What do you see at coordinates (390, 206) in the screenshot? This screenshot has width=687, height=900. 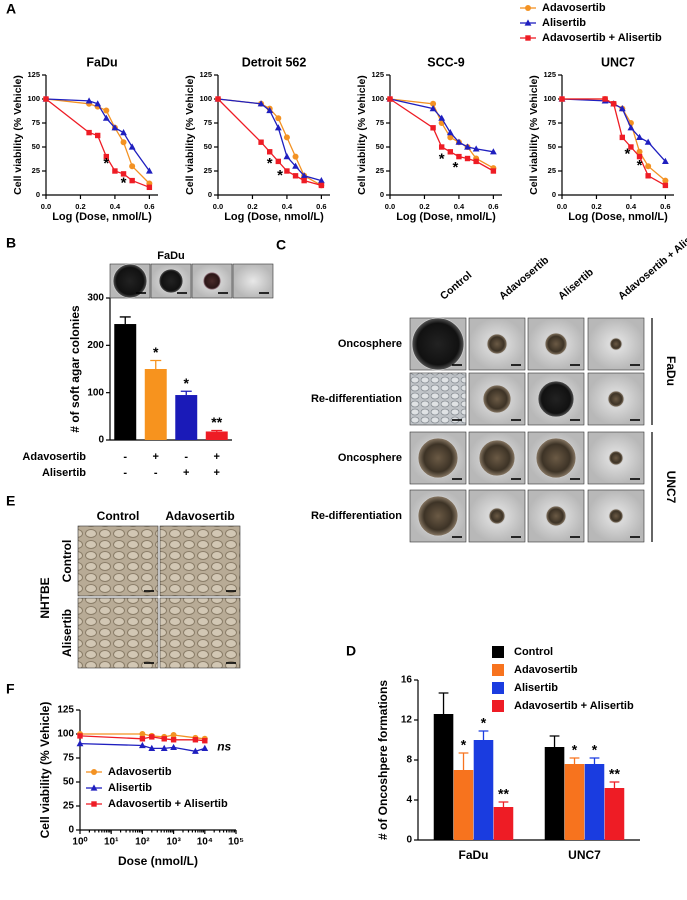 I see `x-tick-label: 0.0` at bounding box center [390, 206].